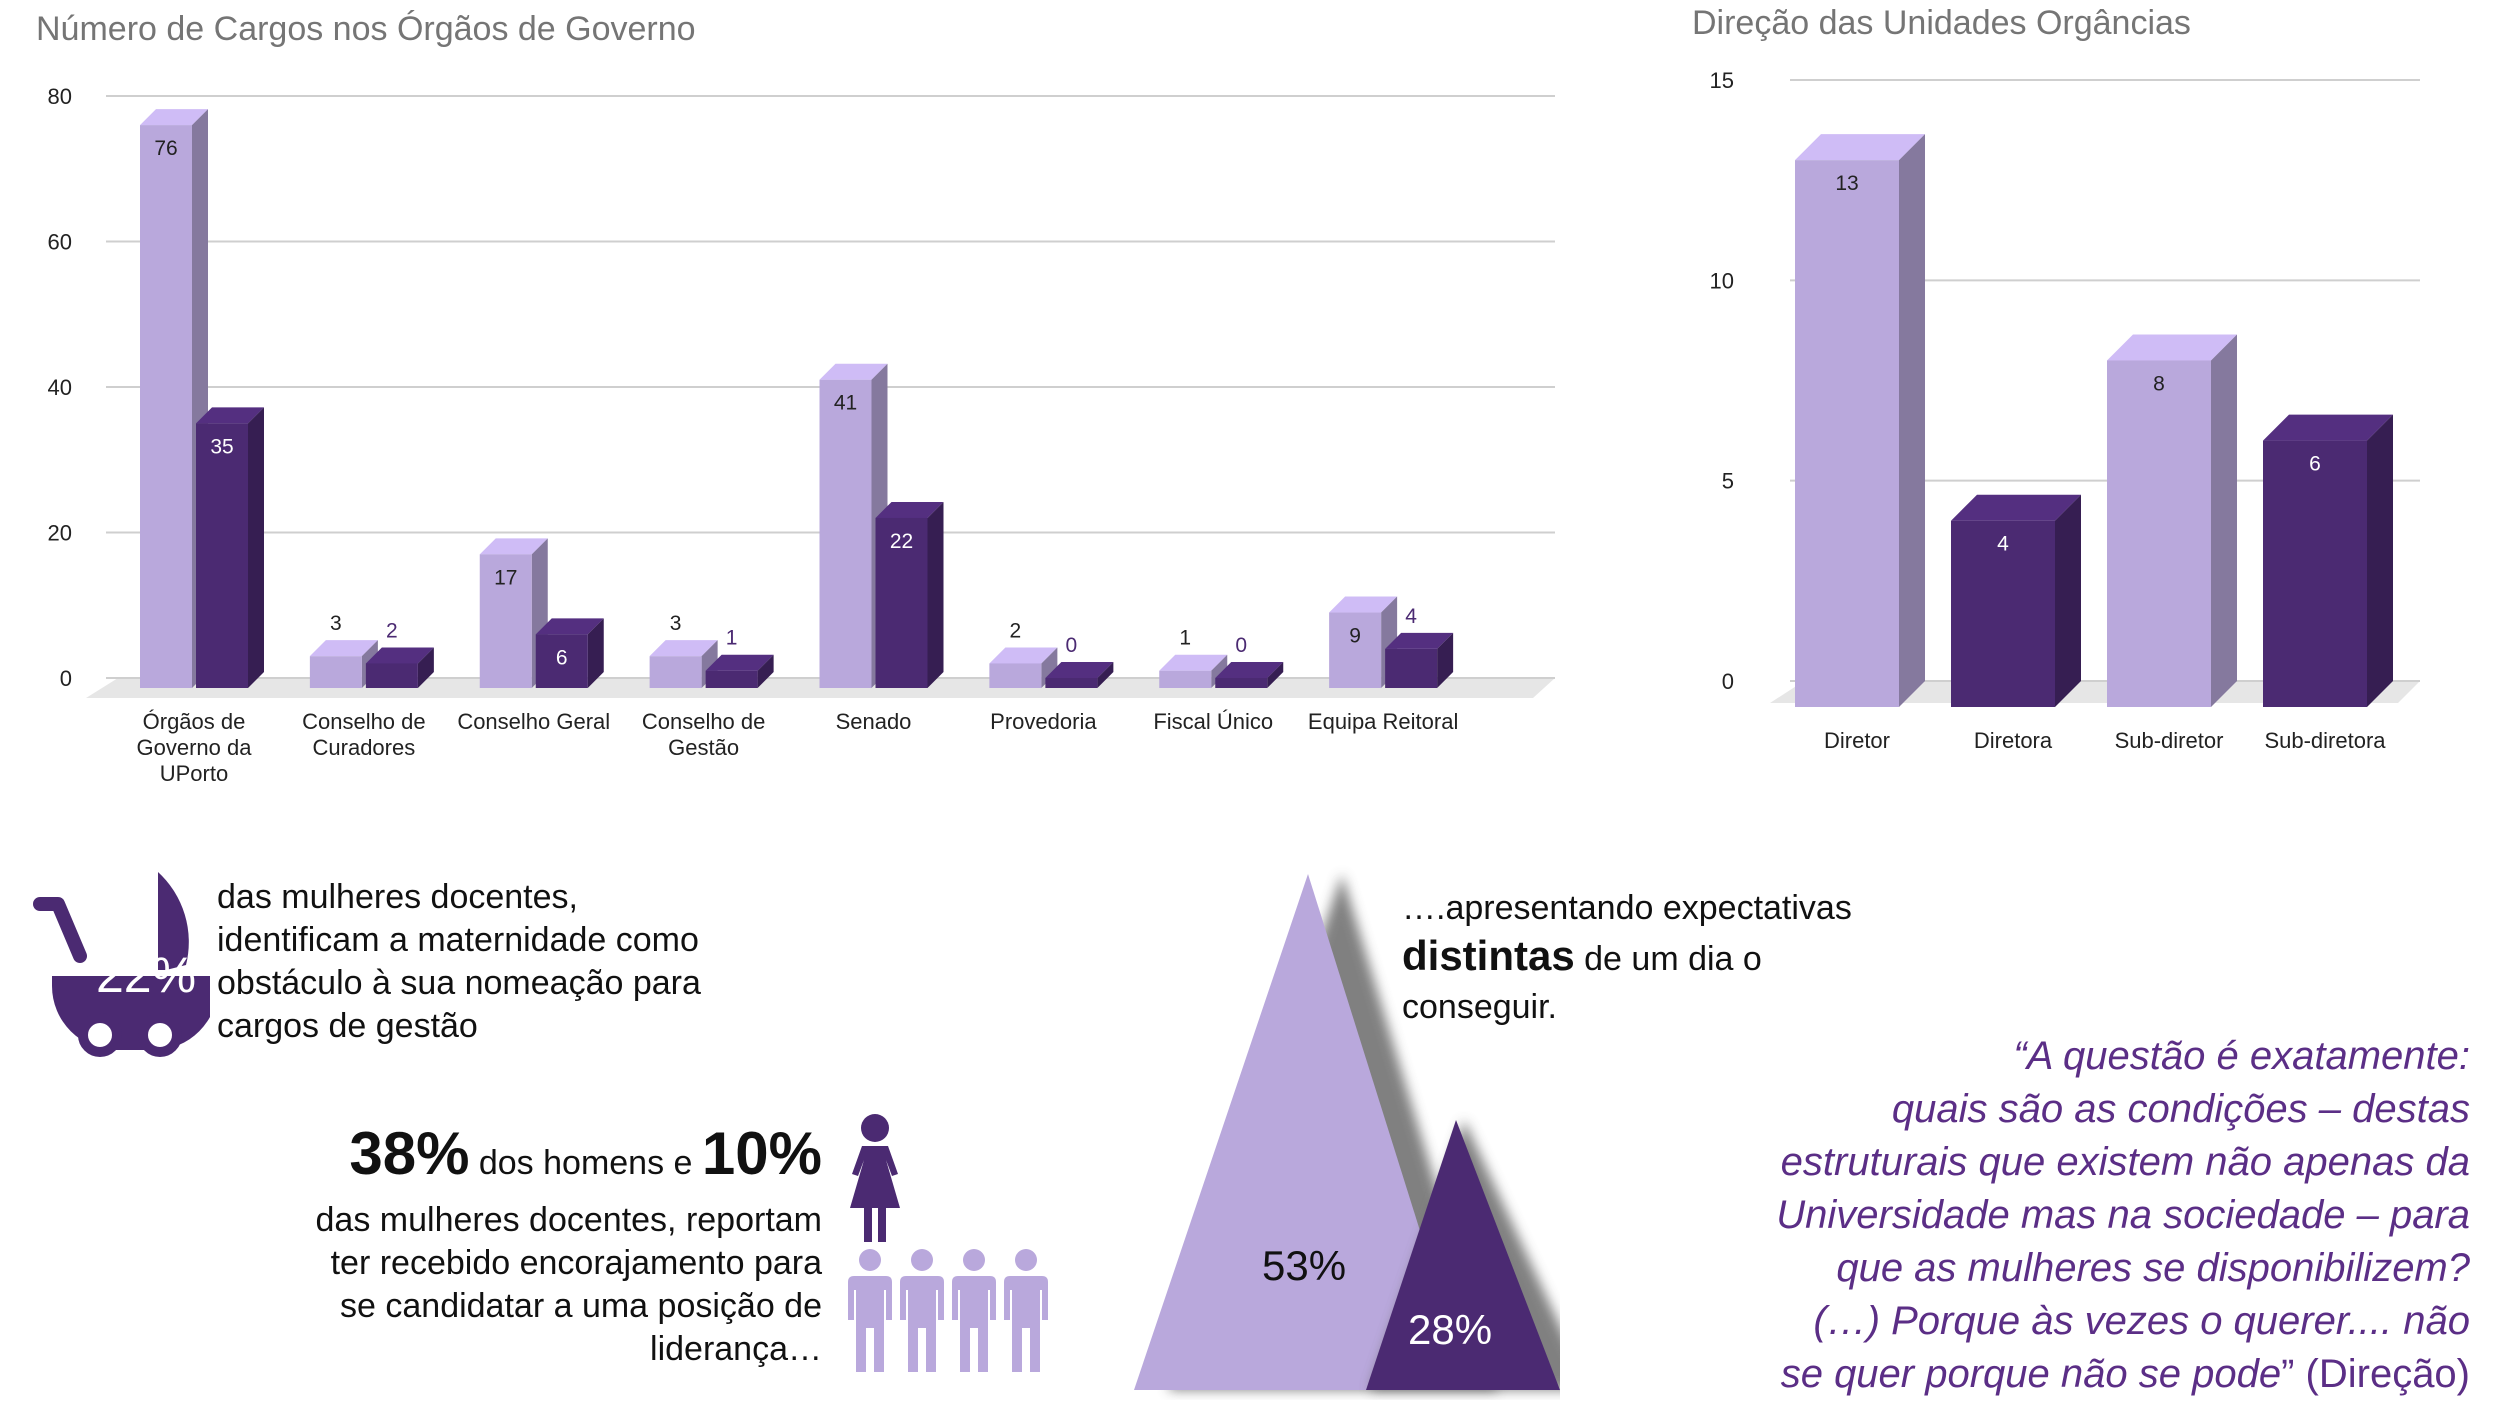 The height and width of the screenshot is (1406, 2500). I want to click on chart2-category-label: Diretora, so click(2013, 740).